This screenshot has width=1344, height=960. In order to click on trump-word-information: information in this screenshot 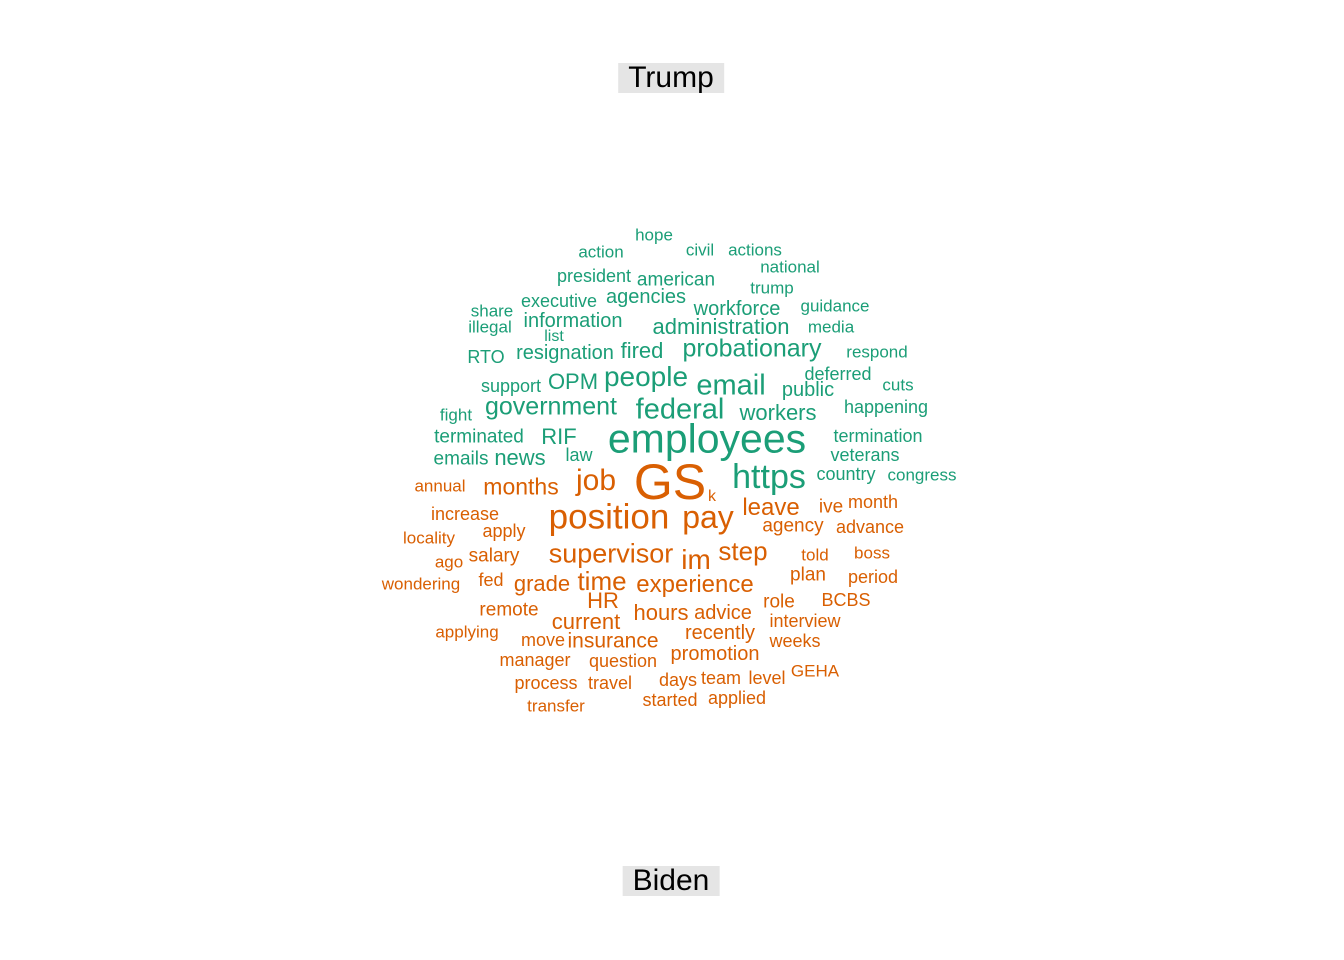, I will do `click(573, 321)`.